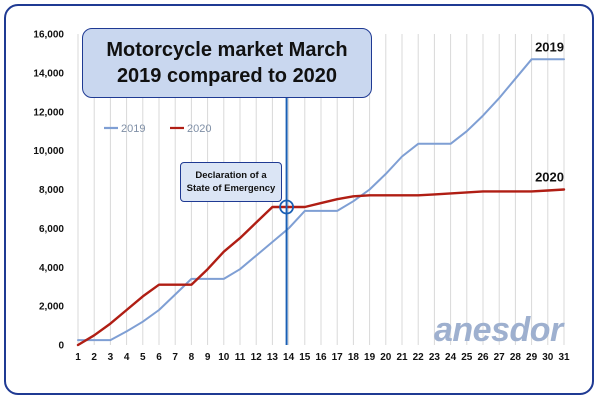 Image resolution: width=600 pixels, height=401 pixels. Describe the element at coordinates (48, 151) in the screenshot. I see `y-tick-label: 10,000` at that location.